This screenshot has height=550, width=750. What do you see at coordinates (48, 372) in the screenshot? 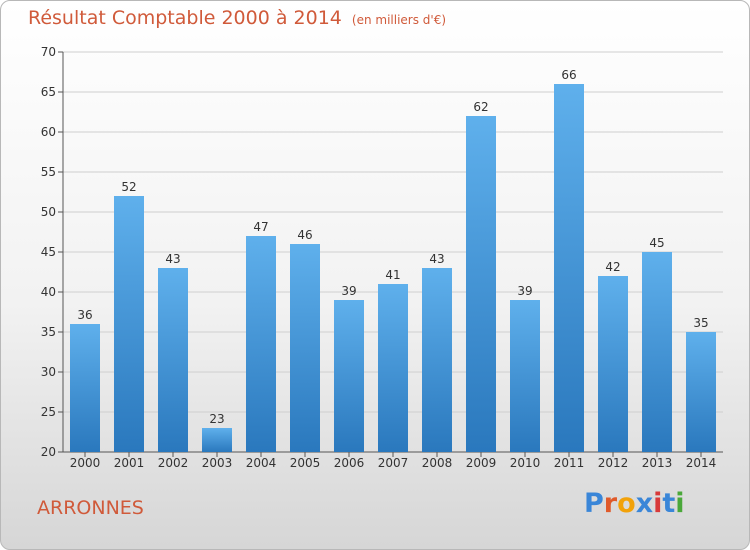
I see `y-tick-label: 30` at bounding box center [48, 372].